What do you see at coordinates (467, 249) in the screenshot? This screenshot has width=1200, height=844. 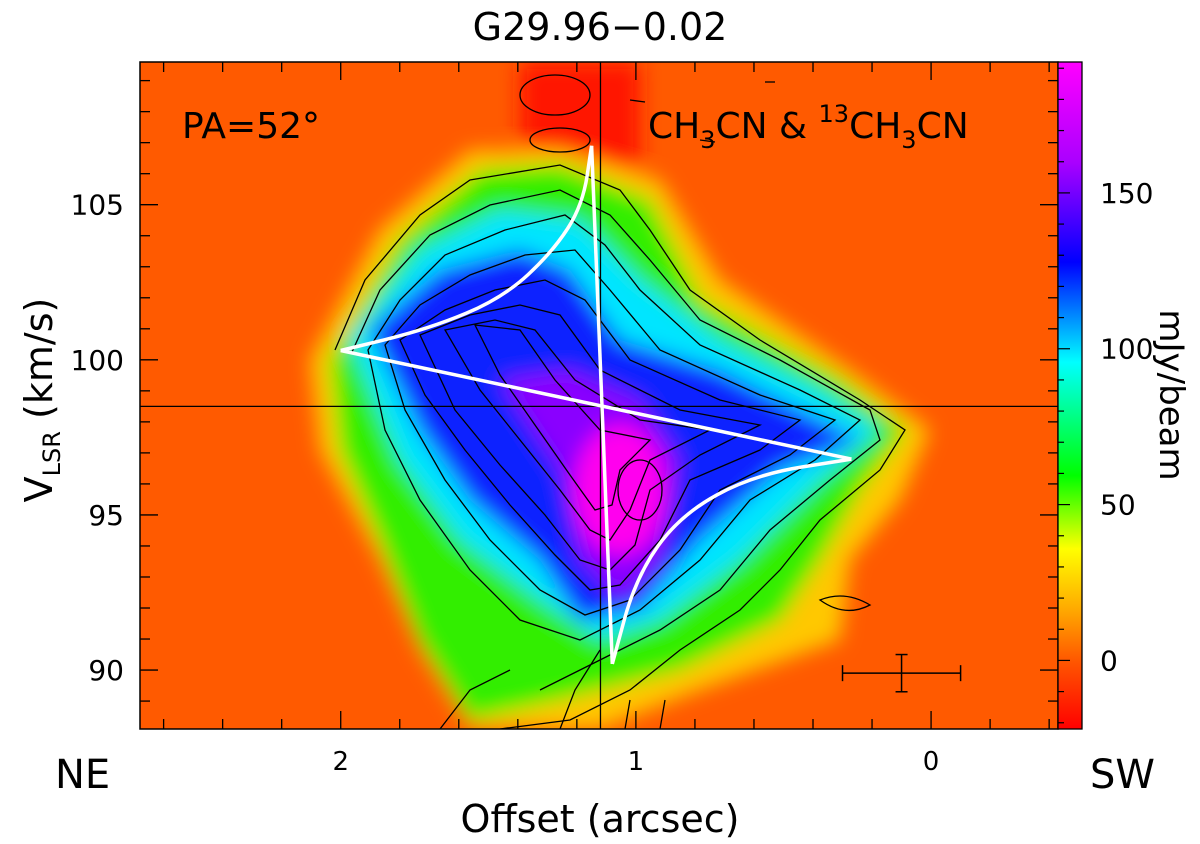 I see `keplerian-curve-upper` at bounding box center [467, 249].